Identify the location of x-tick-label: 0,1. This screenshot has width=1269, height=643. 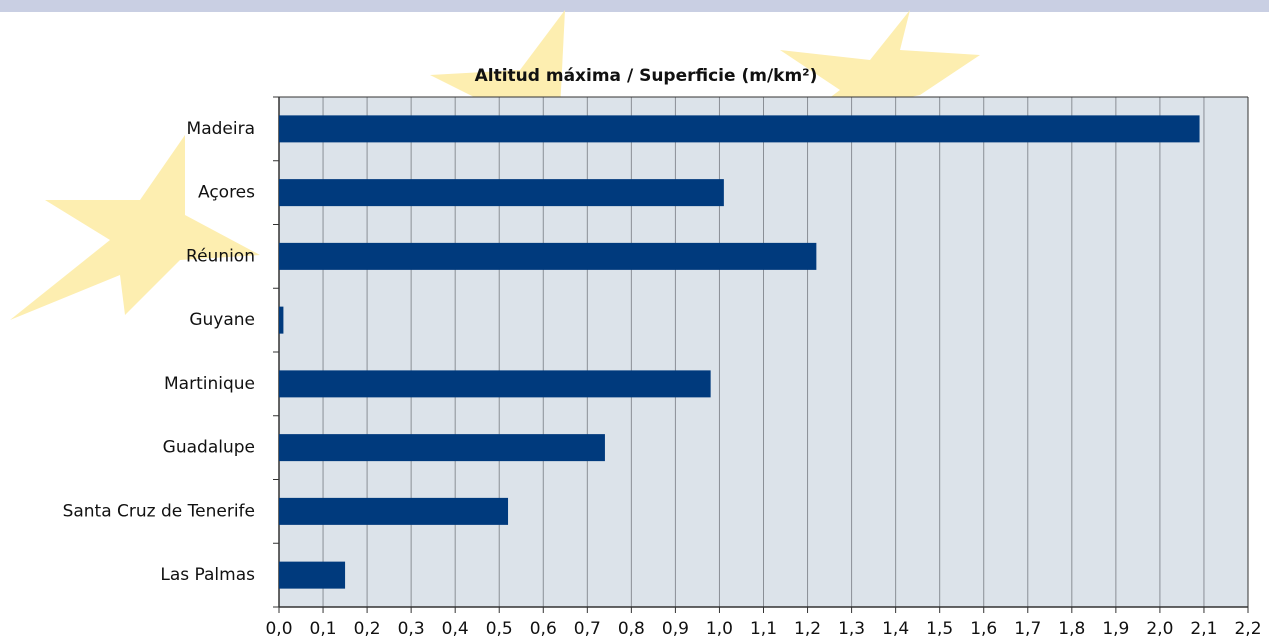
(323, 629).